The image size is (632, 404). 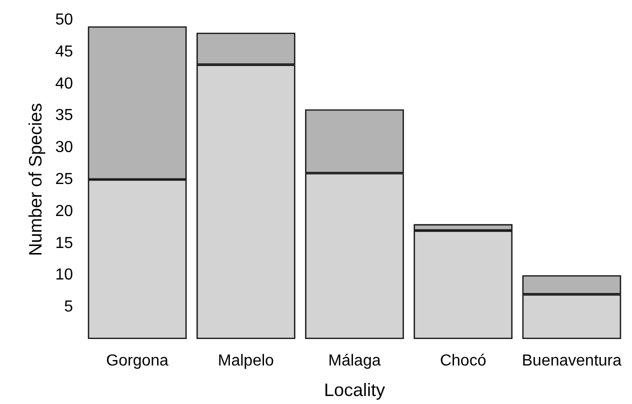 What do you see at coordinates (35, 179) in the screenshot?
I see `y-axis-title: Number of Species` at bounding box center [35, 179].